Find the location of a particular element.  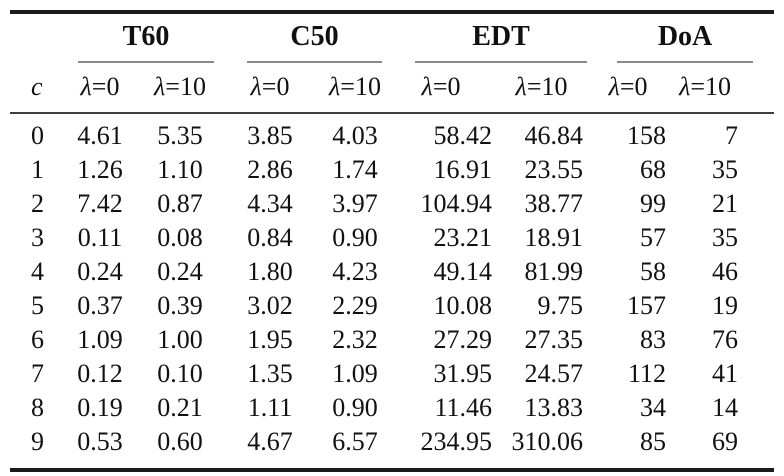

cell-t60b: 1.10 is located at coordinates (180, 169).